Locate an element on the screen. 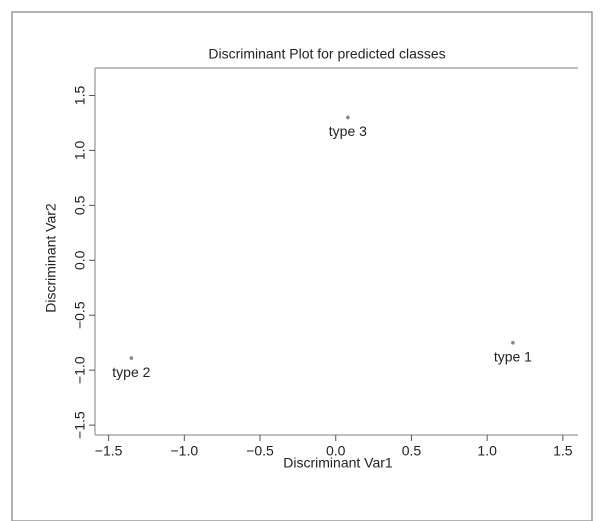  x-tick-label: −1.5 is located at coordinates (109, 451).